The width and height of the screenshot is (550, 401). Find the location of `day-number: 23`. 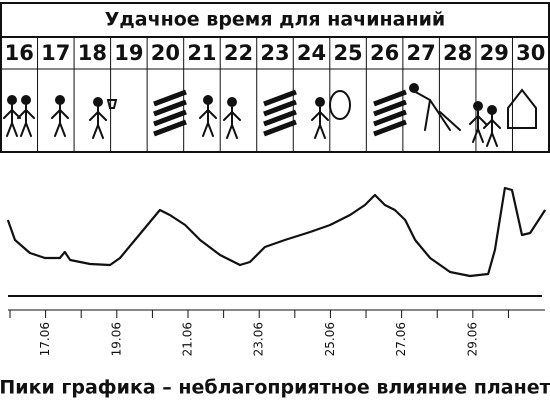

day-number: 23 is located at coordinates (274, 53).